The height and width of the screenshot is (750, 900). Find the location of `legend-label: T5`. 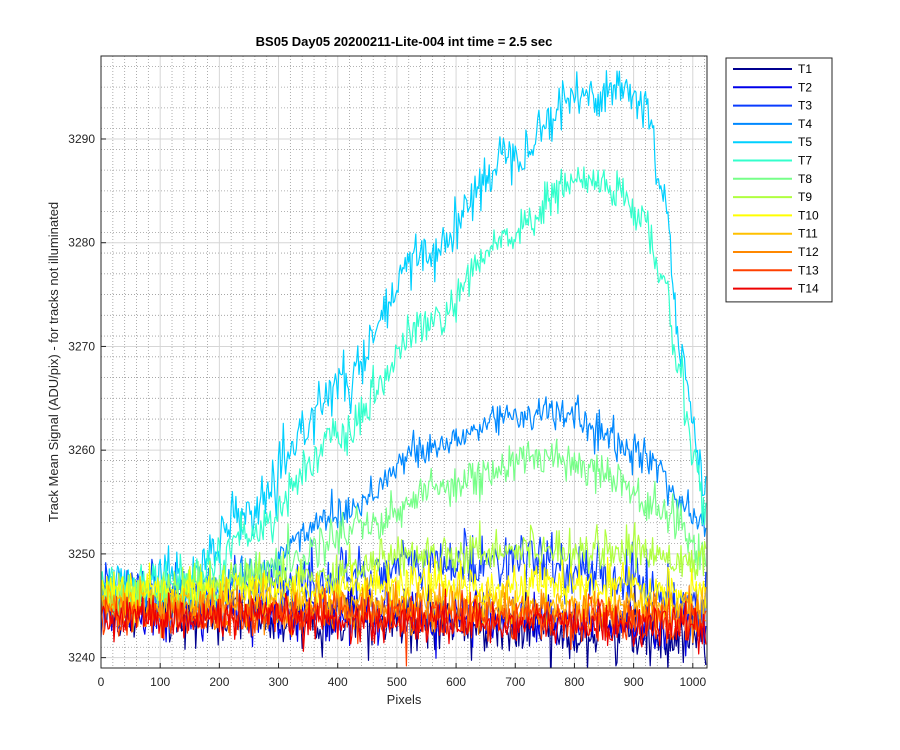

legend-label: T5 is located at coordinates (805, 142).